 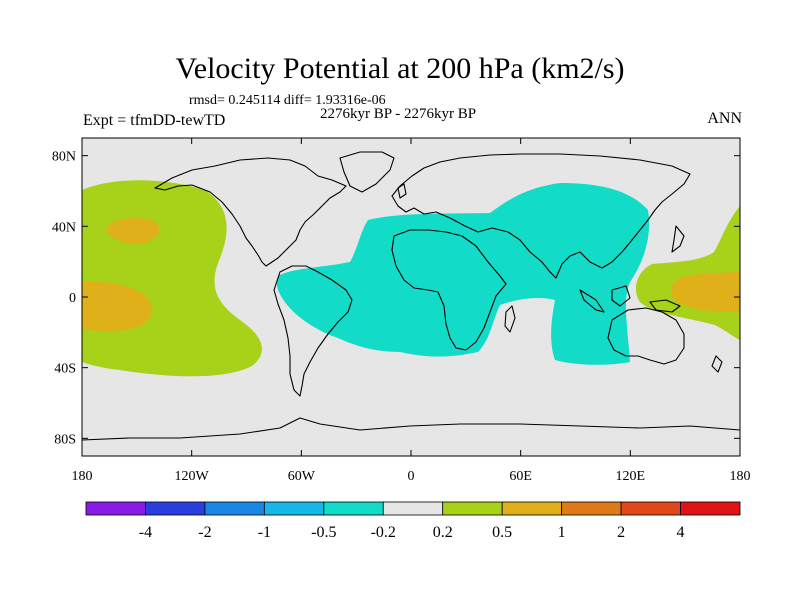 What do you see at coordinates (621, 532) in the screenshot?
I see `colorbar-level-label: 2` at bounding box center [621, 532].